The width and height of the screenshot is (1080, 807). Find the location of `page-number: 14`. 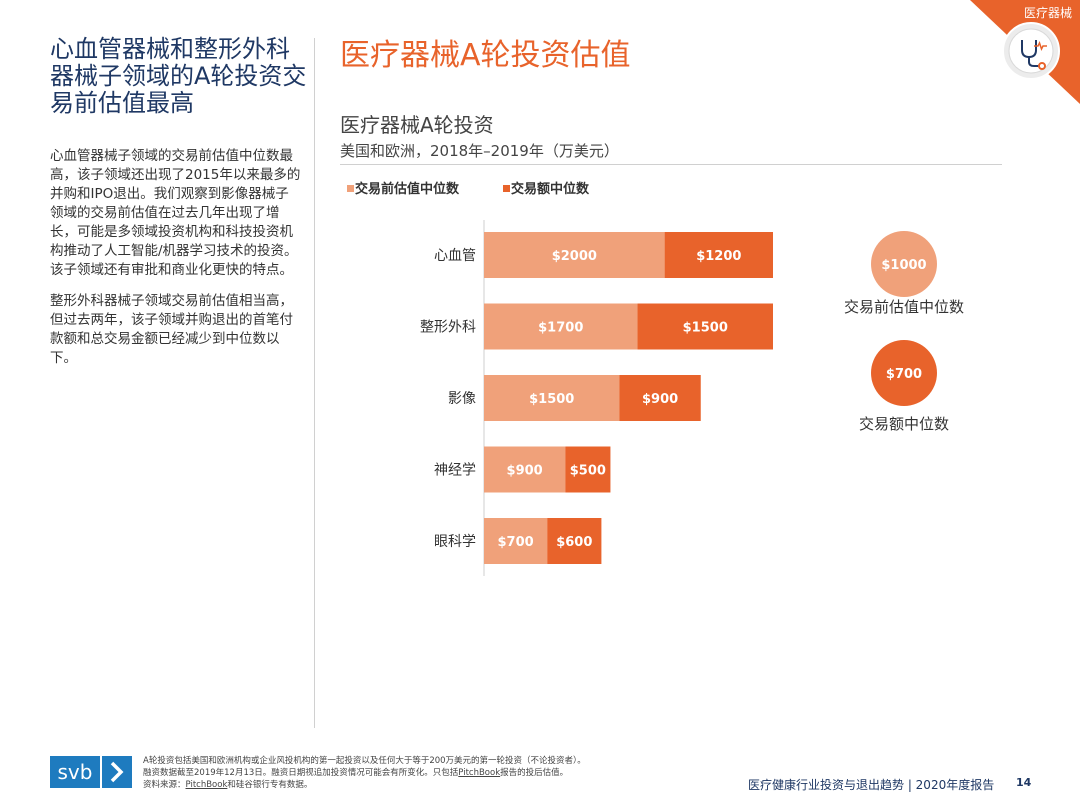

page-number: 14 is located at coordinates (1024, 782).